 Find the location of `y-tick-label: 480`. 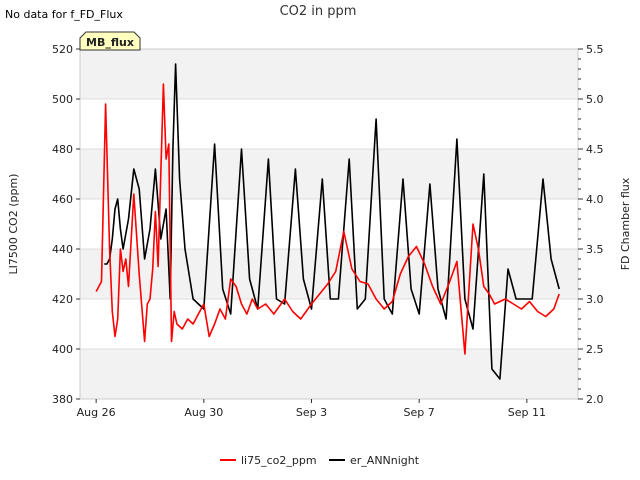

y-tick-label: 480 is located at coordinates (62, 149).